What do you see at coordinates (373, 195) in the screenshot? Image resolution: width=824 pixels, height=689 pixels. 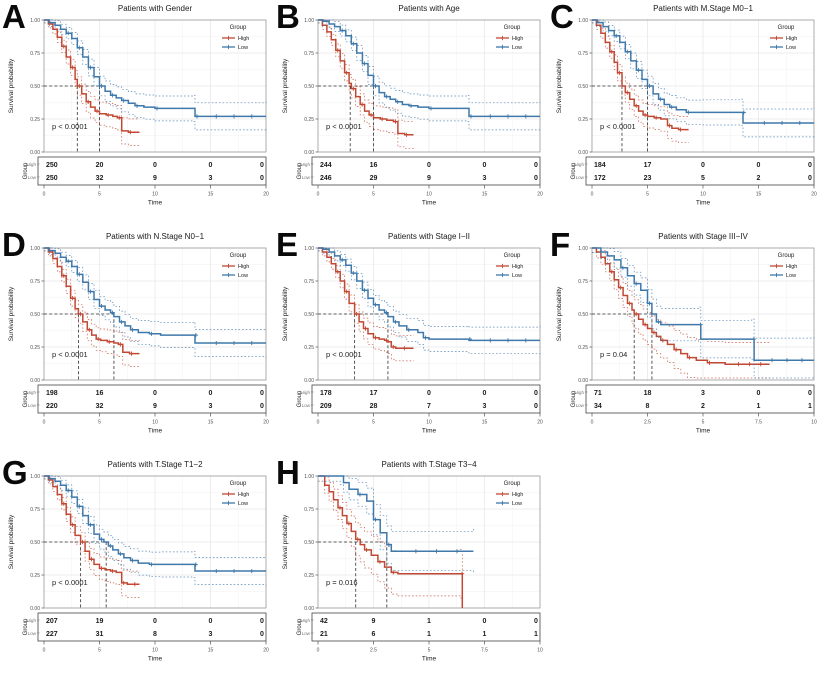 I see `x-tick-label: 5` at bounding box center [373, 195].